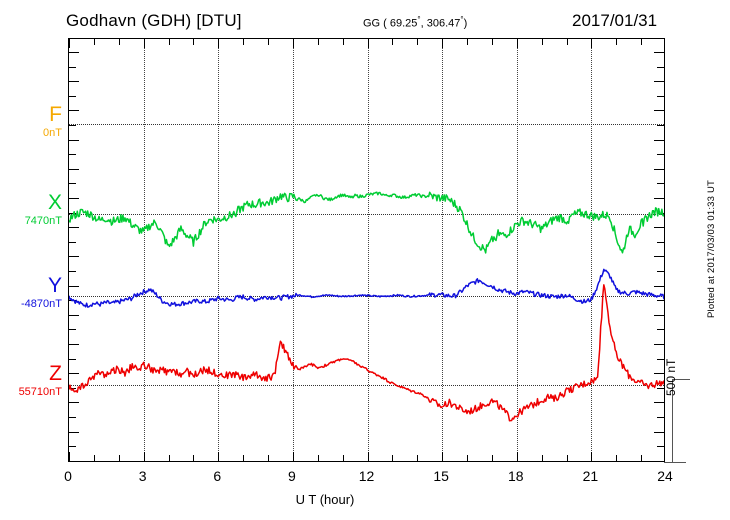 This screenshot has width=730, height=520. I want to click on geographic-coordinates: GG ( 69.25°, 306.47°), so click(415, 22).